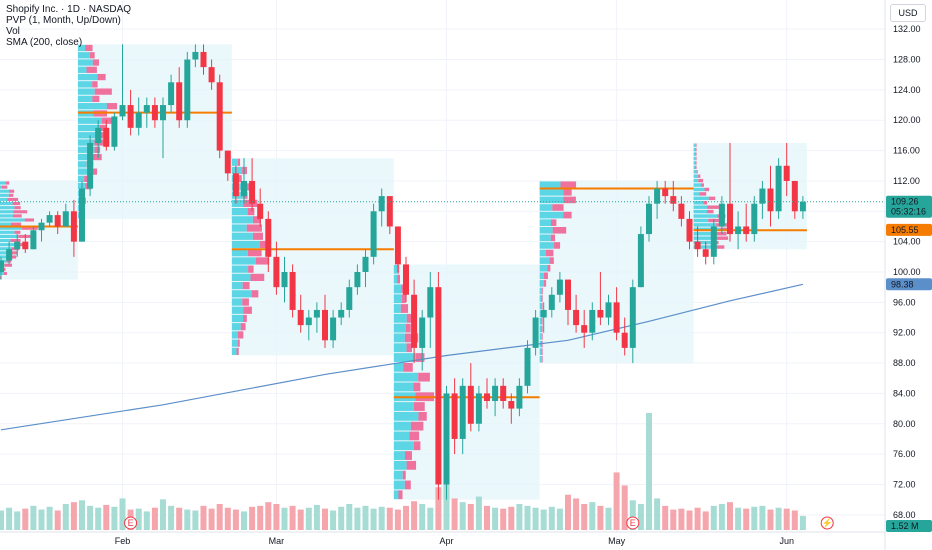  What do you see at coordinates (123, 541) in the screenshot?
I see `x-tick-label: Feb` at bounding box center [123, 541].